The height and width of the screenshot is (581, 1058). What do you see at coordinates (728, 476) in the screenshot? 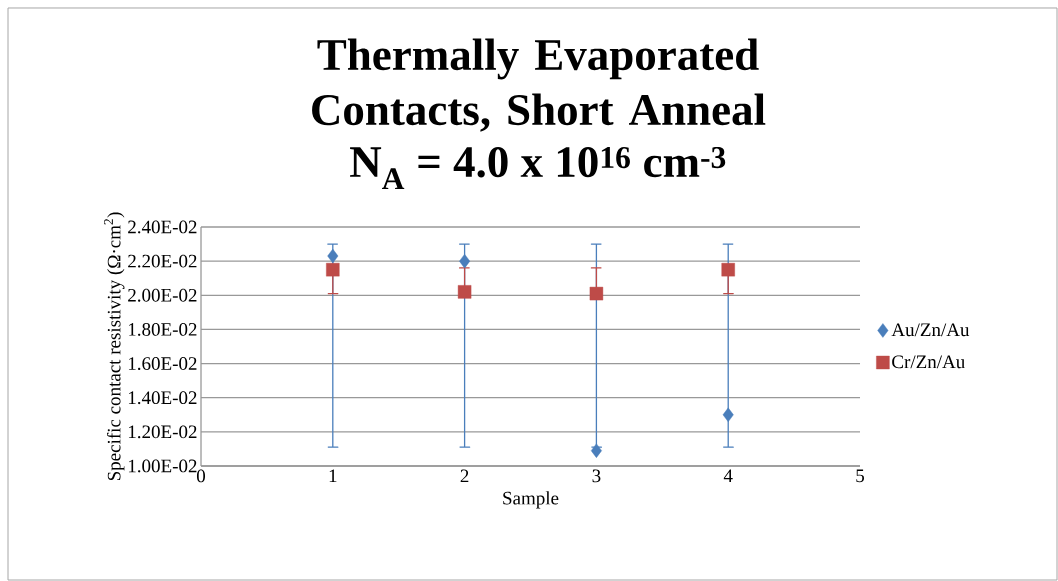
I see `x-tick-label: 4` at bounding box center [728, 476].